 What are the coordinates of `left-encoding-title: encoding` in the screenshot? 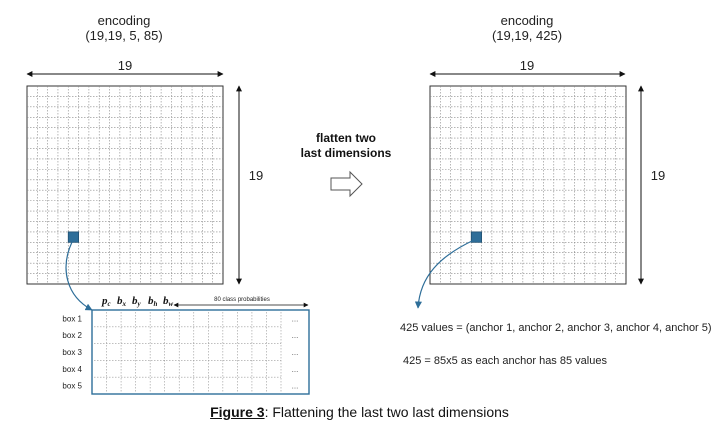 It's located at (124, 20).